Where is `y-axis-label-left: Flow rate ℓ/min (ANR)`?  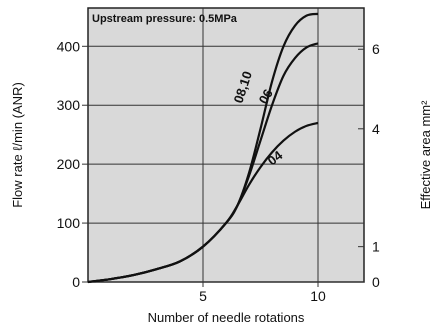
y-axis-label-left: Flow rate ℓ/min (ANR) is located at coordinates (17, 145).